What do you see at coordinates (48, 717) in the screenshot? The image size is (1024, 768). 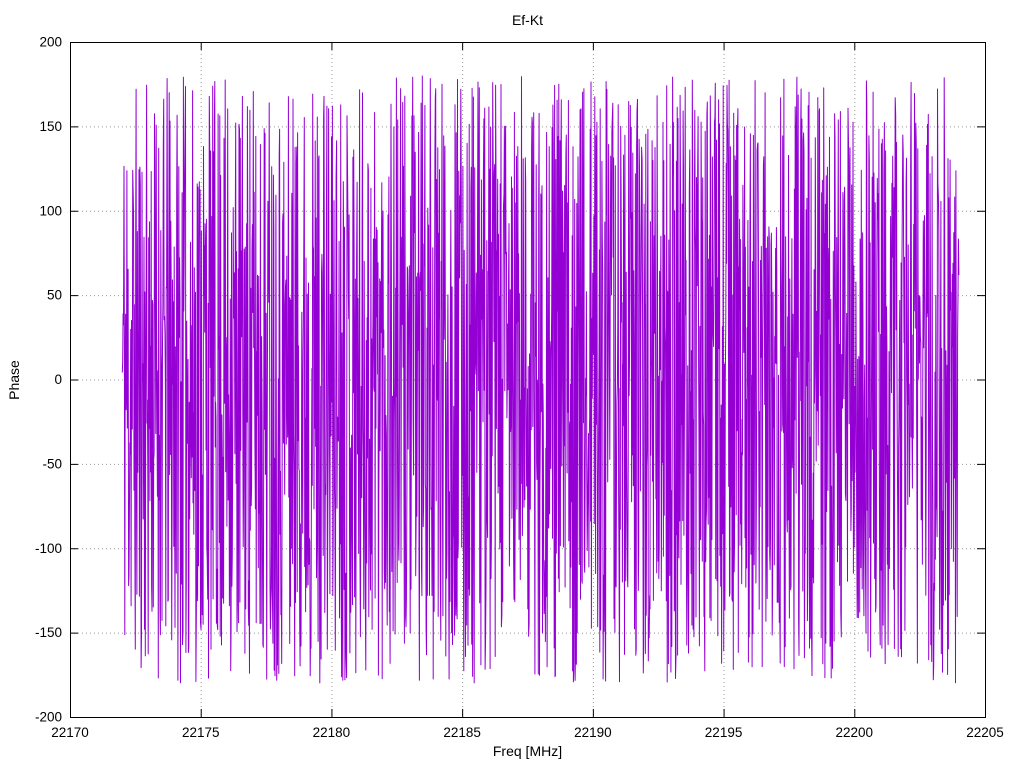 I see `y-tick-label: -200` at bounding box center [48, 717].